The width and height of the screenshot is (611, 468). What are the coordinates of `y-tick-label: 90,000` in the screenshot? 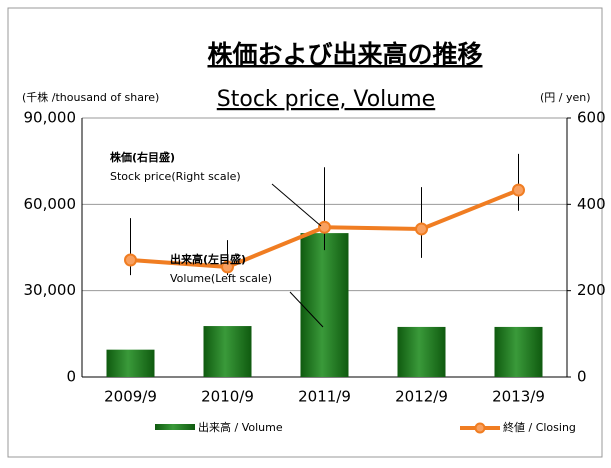 It's located at (50, 118).